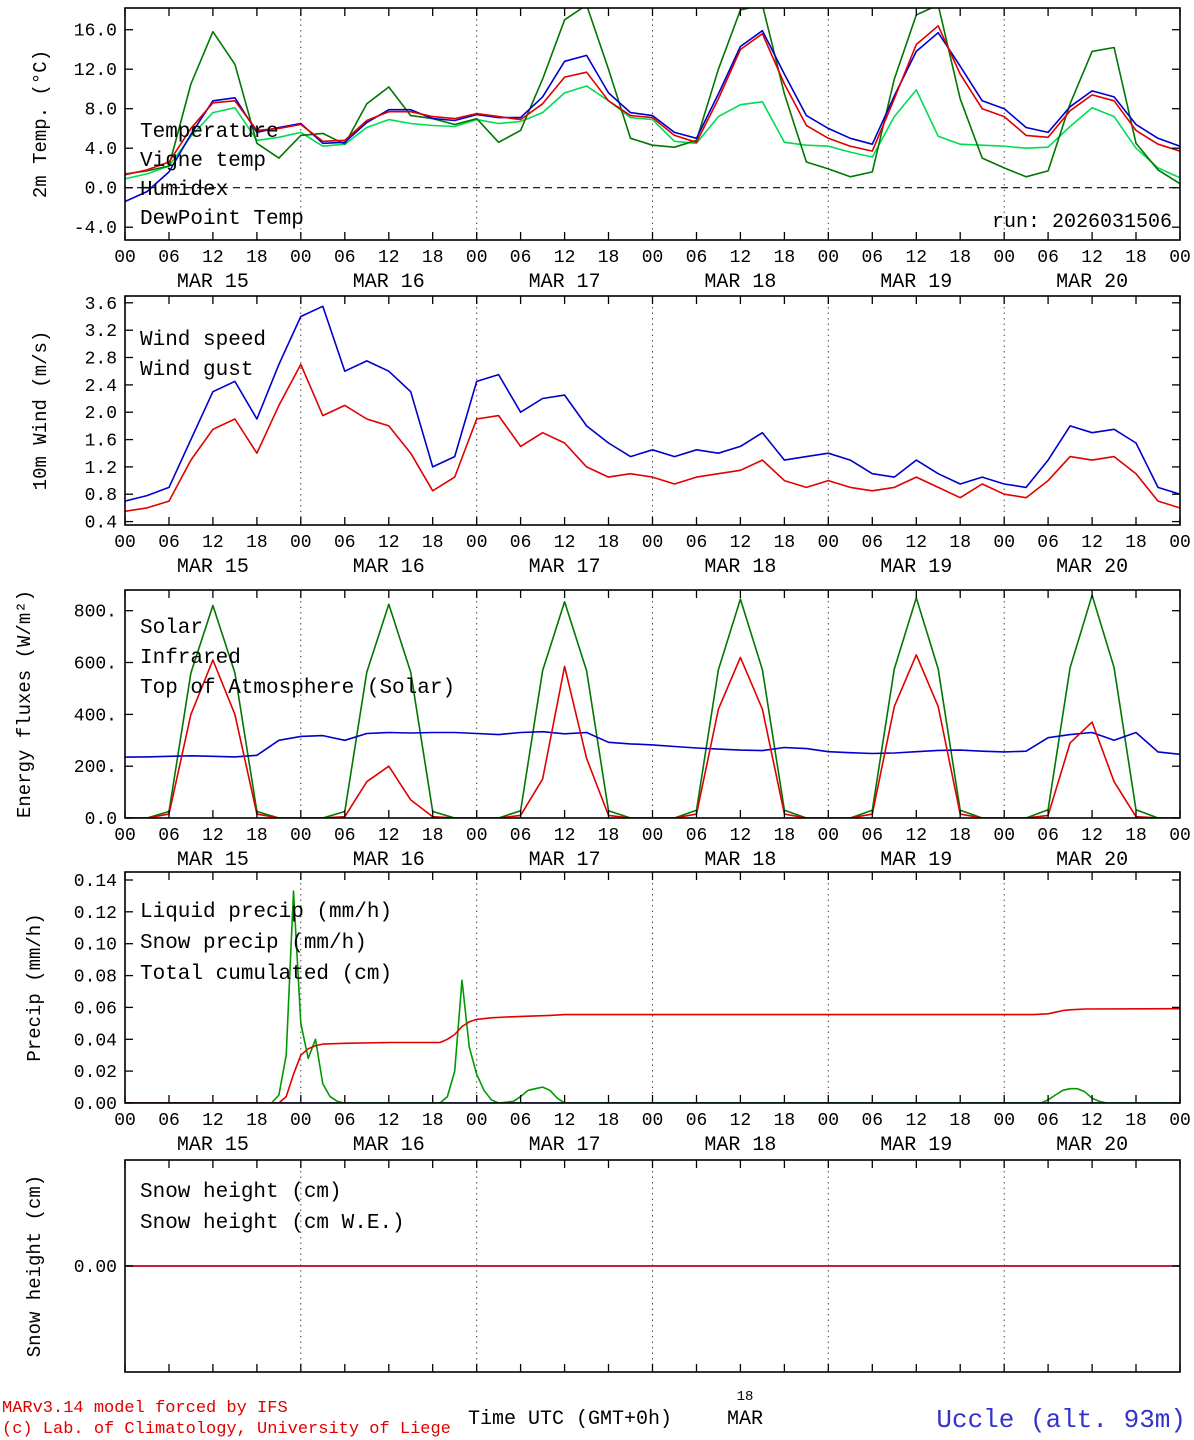  I want to click on y-axis-title: Snow height (cm), so click(35, 1266).